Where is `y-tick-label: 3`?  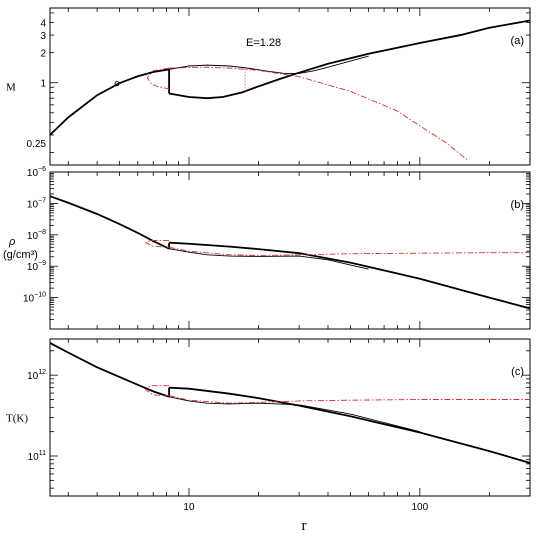
y-tick-label: 3 is located at coordinates (43, 36).